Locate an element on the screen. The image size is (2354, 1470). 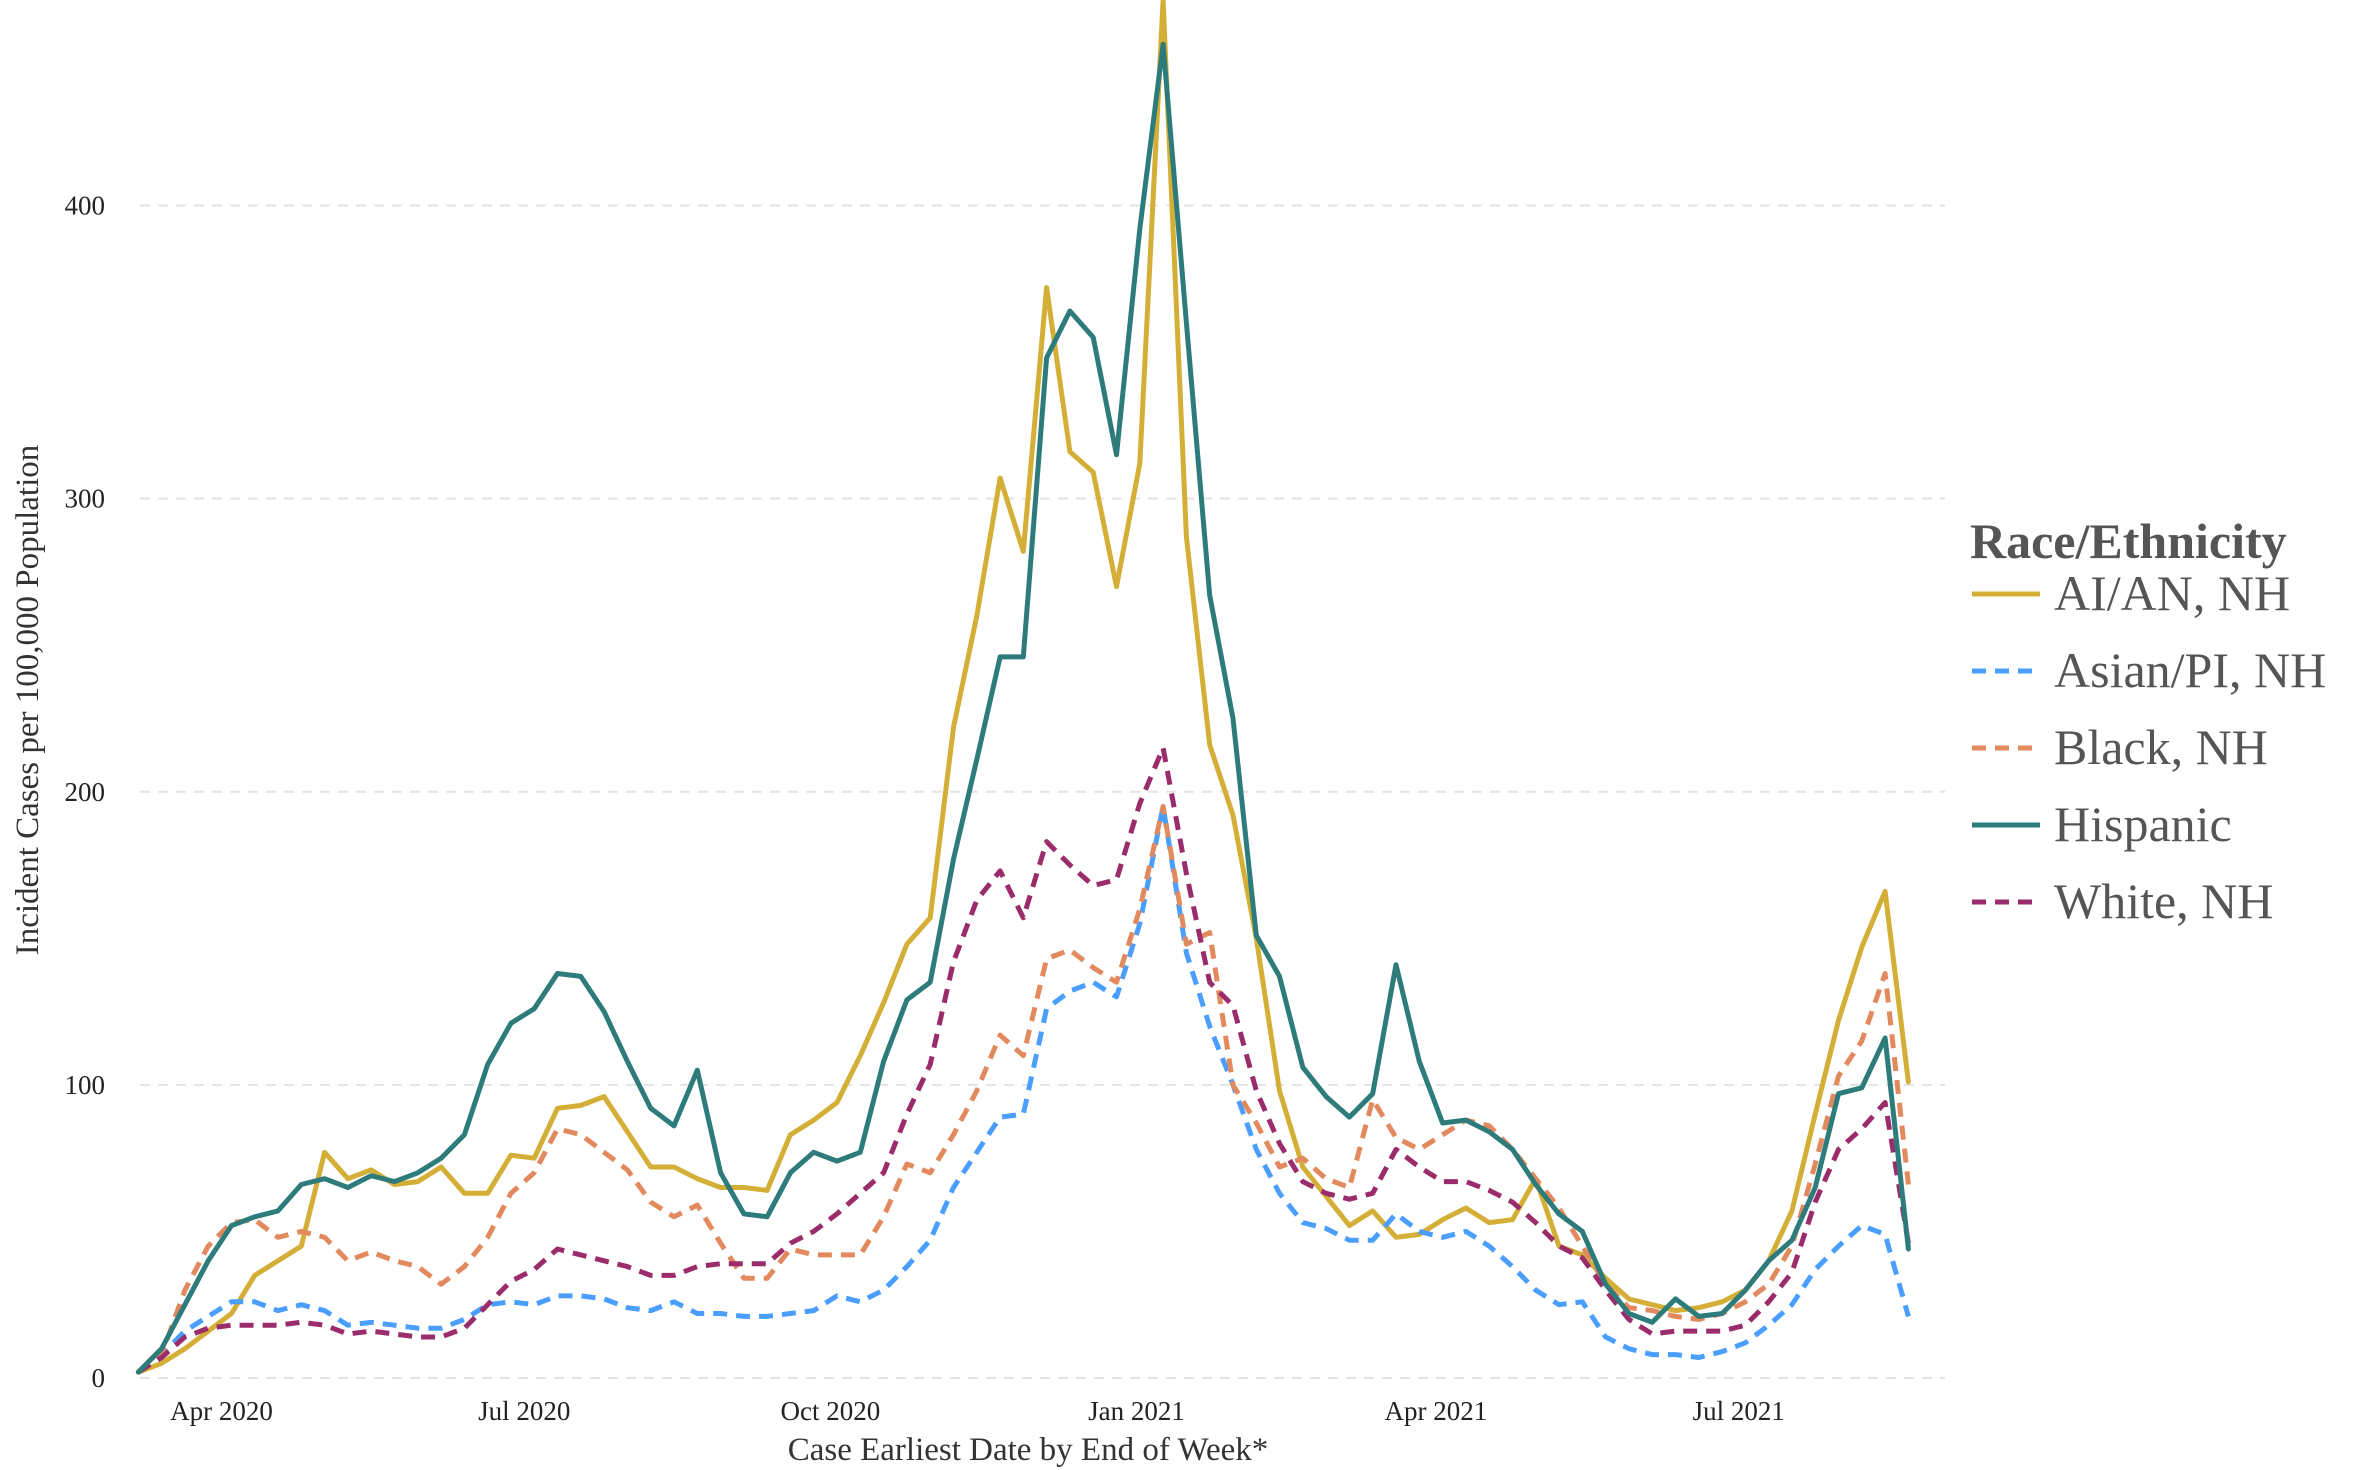
x-tick-label: Apr 2021 is located at coordinates (1436, 1411).